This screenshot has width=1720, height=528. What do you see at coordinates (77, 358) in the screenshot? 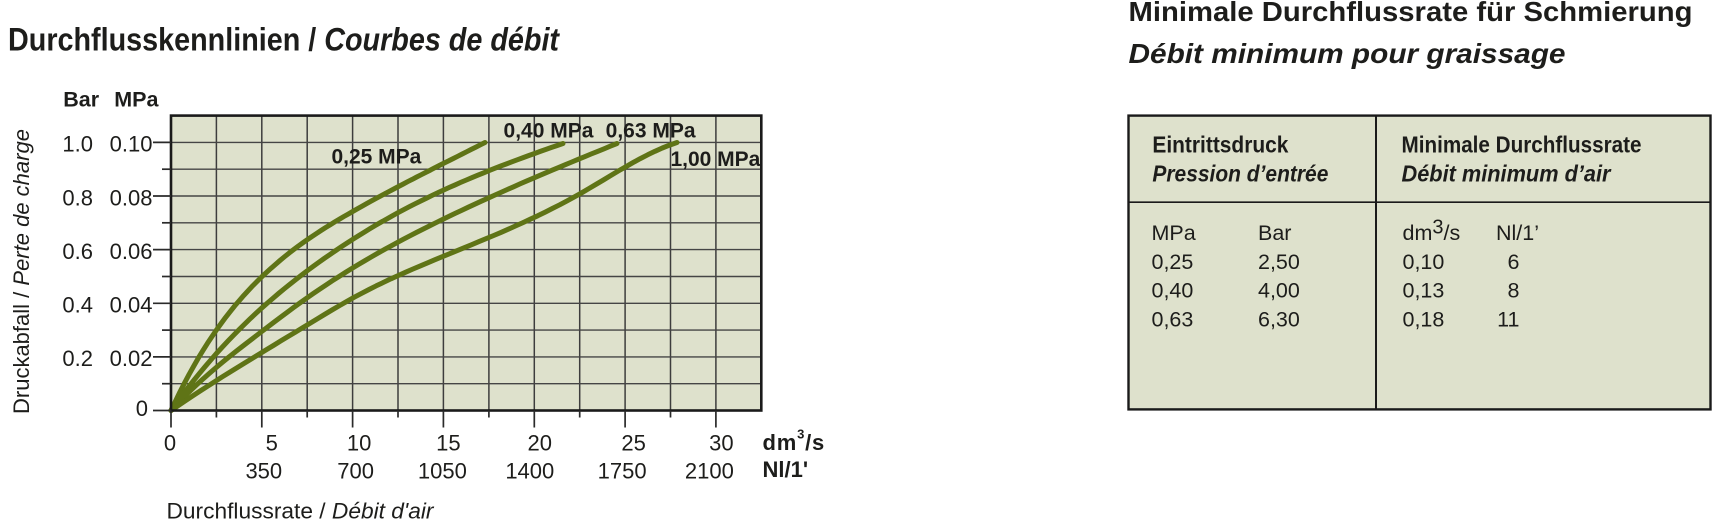
I see `svg-text: 0.2` at bounding box center [77, 358].